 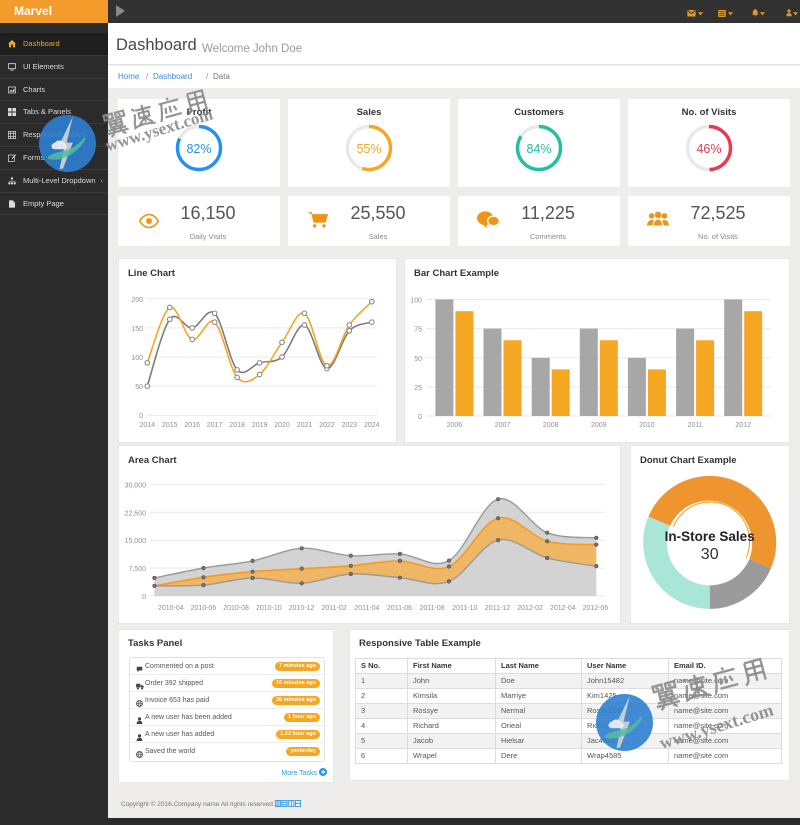 What do you see at coordinates (282, 425) in the screenshot?
I see `svg-text: 2020` at bounding box center [282, 425].